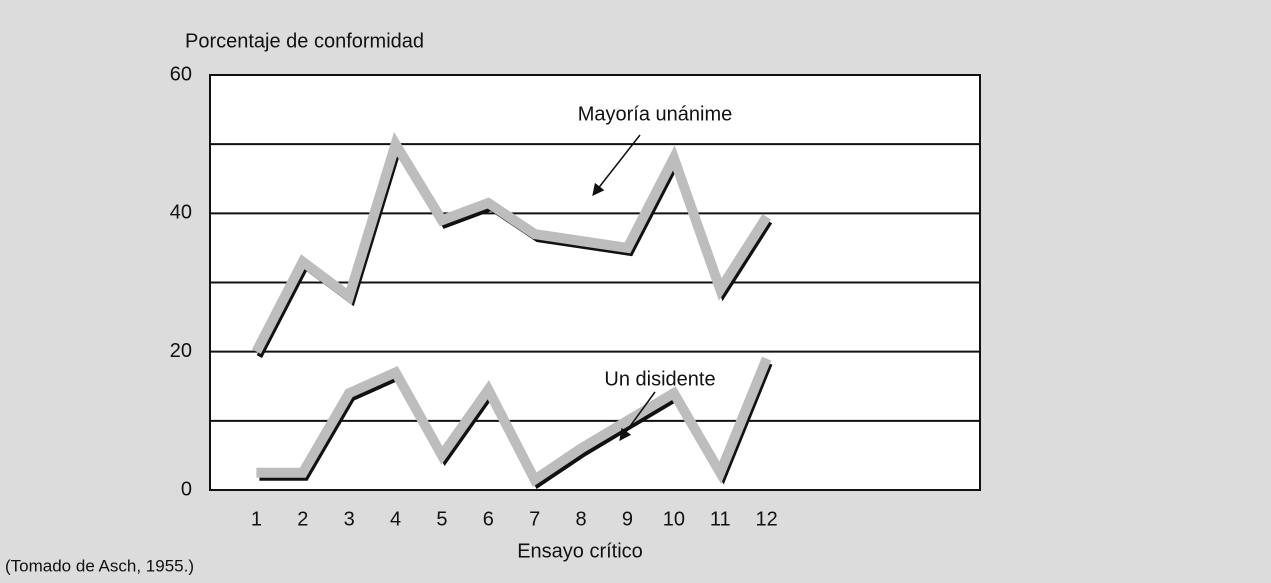 The width and height of the screenshot is (1271, 583). What do you see at coordinates (627, 519) in the screenshot?
I see `x-tick-label: 9` at bounding box center [627, 519].